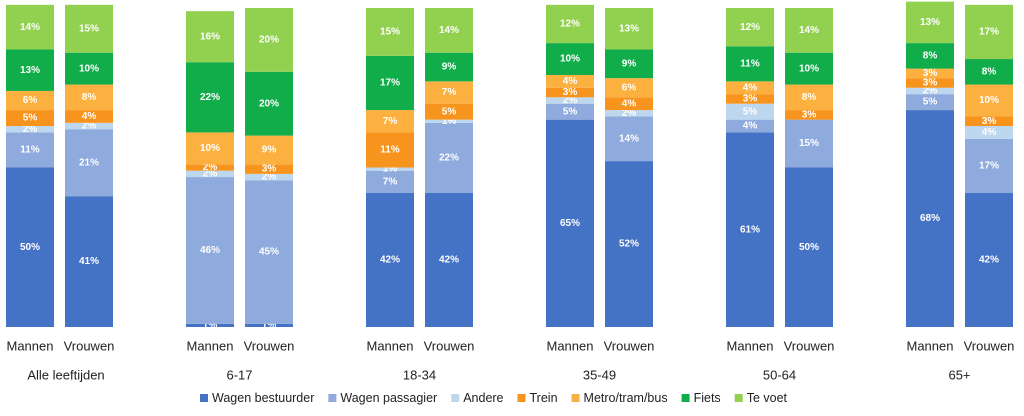 The width and height of the screenshot is (1024, 416). What do you see at coordinates (483, 398) in the screenshot?
I see `legend-label: Andere` at bounding box center [483, 398].